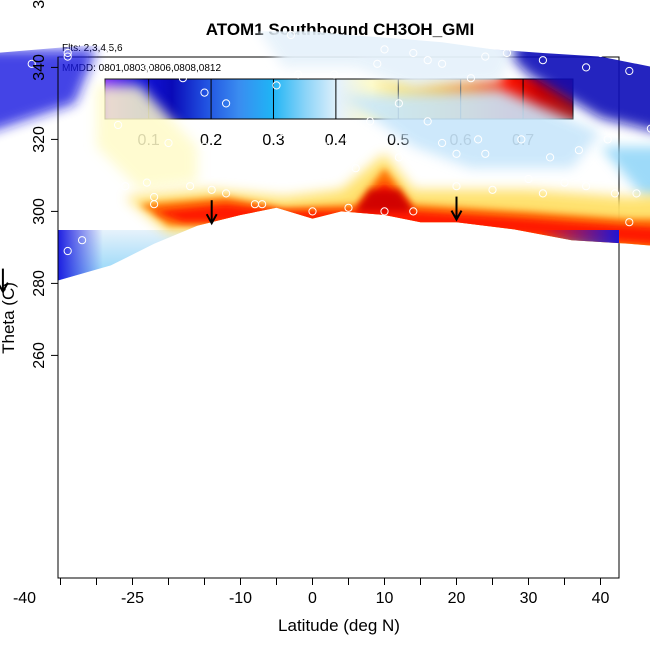  I want to click on x-tick-label: 20, so click(457, 598).